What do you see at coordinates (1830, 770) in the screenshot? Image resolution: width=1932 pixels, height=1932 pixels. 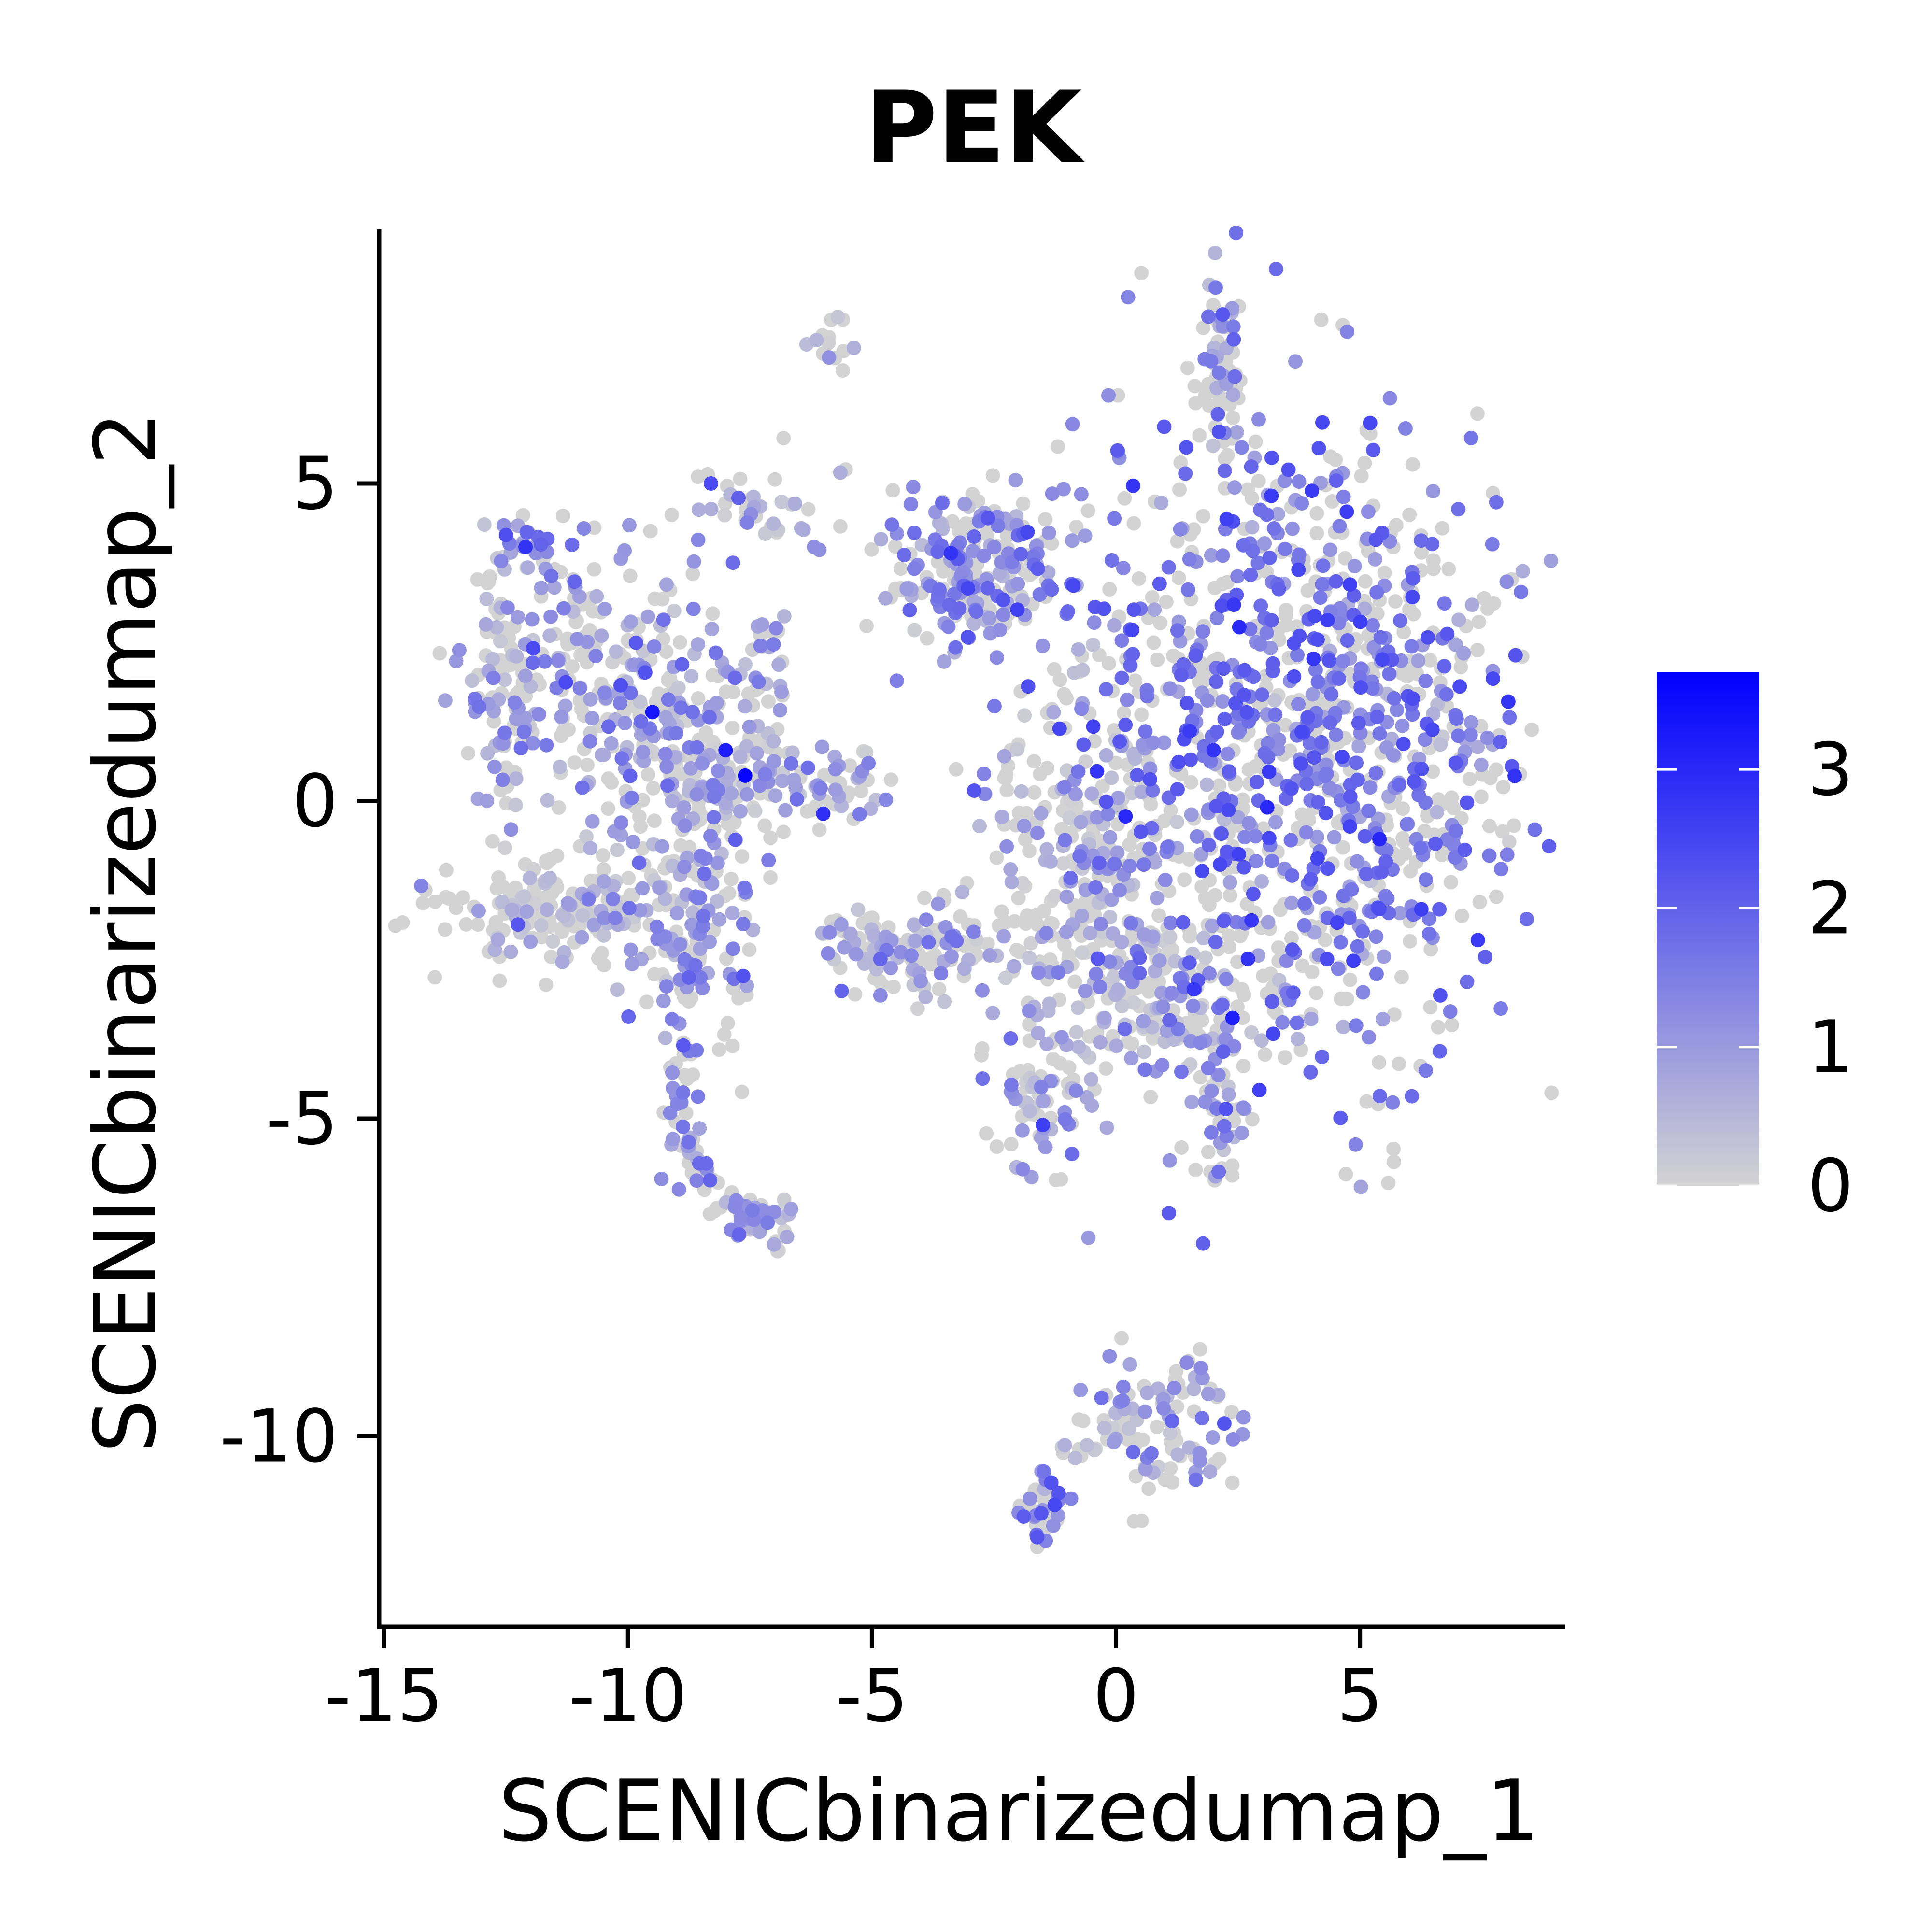 I see `legend-label: 3` at bounding box center [1830, 770].